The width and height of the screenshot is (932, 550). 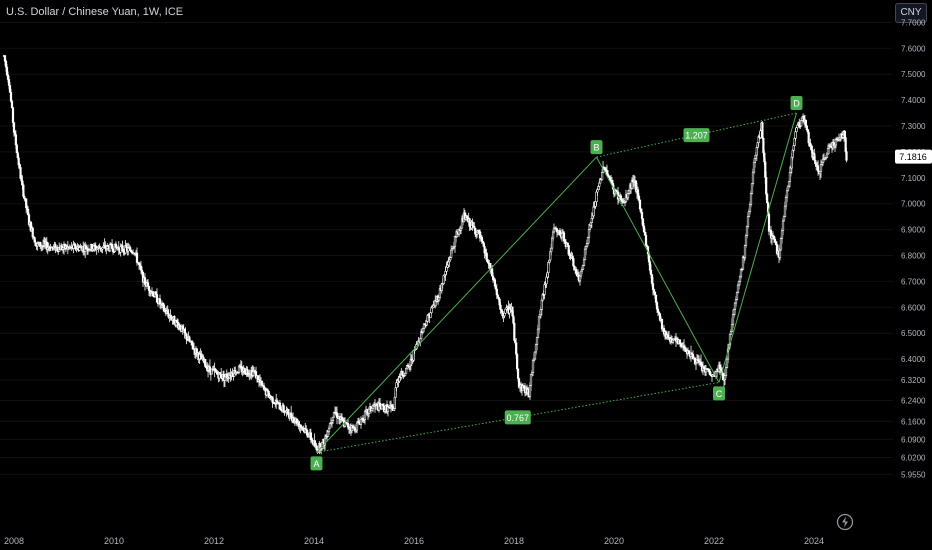 I want to click on x-tick-label: 2016, so click(x=414, y=541).